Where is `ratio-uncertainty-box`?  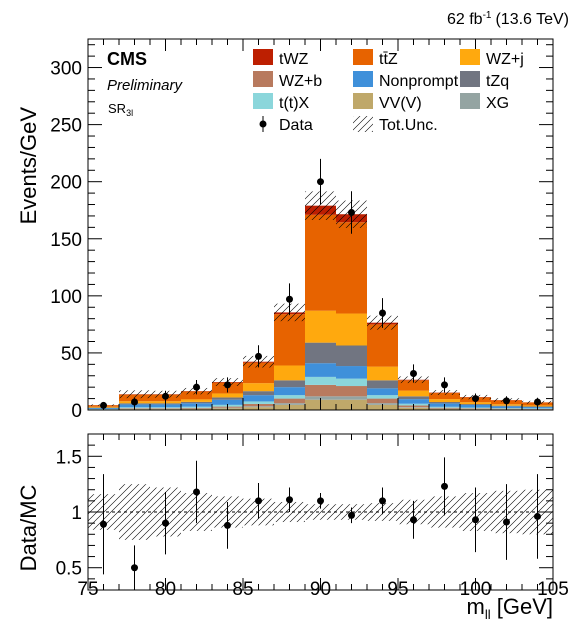
ratio-uncertainty-box is located at coordinates (134, 512).